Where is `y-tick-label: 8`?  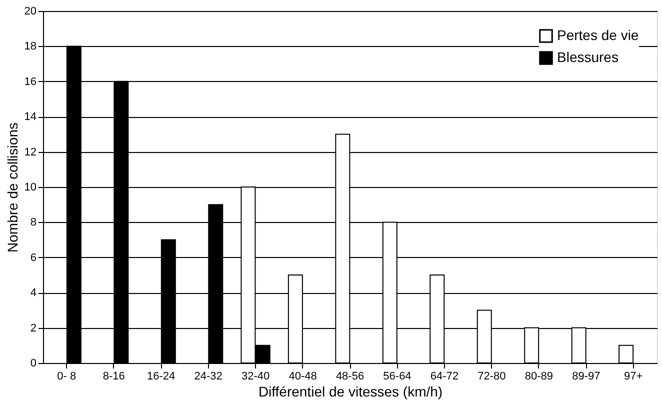
y-tick-label: 8 is located at coordinates (33, 222).